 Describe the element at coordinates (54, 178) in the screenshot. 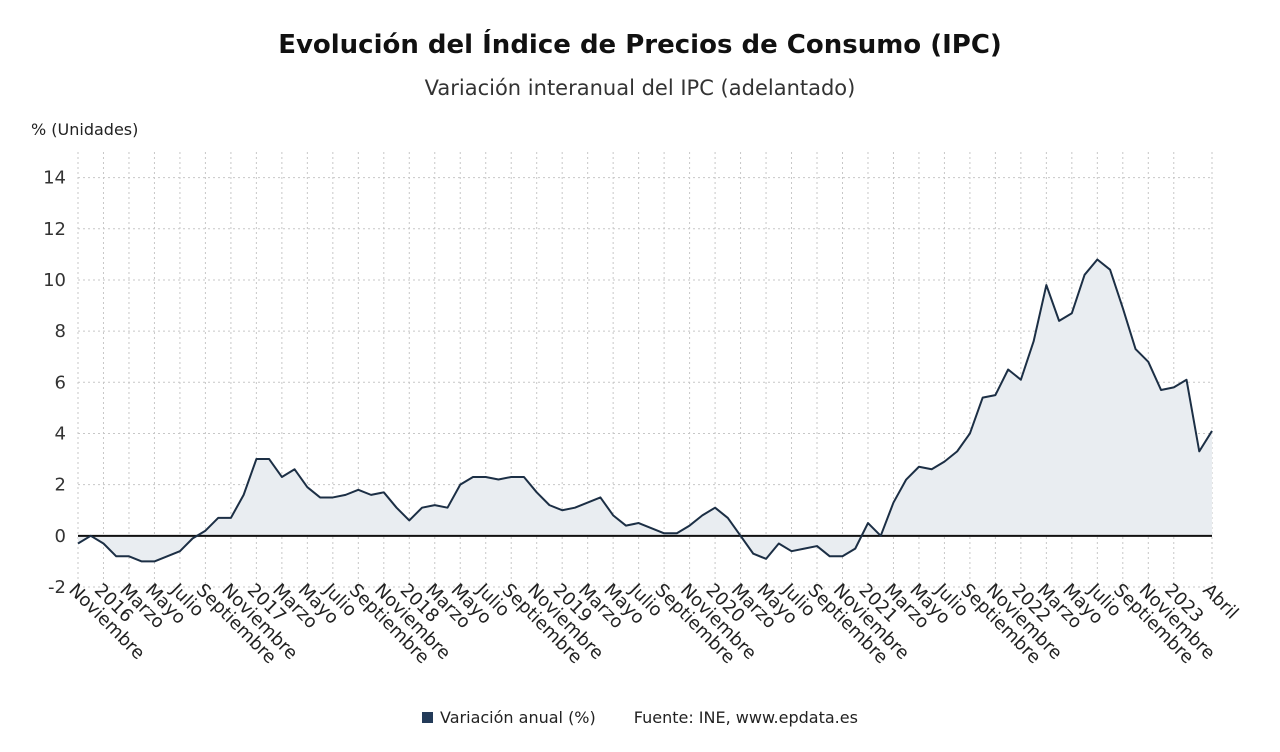

I see `y-tick-label: 14` at that location.